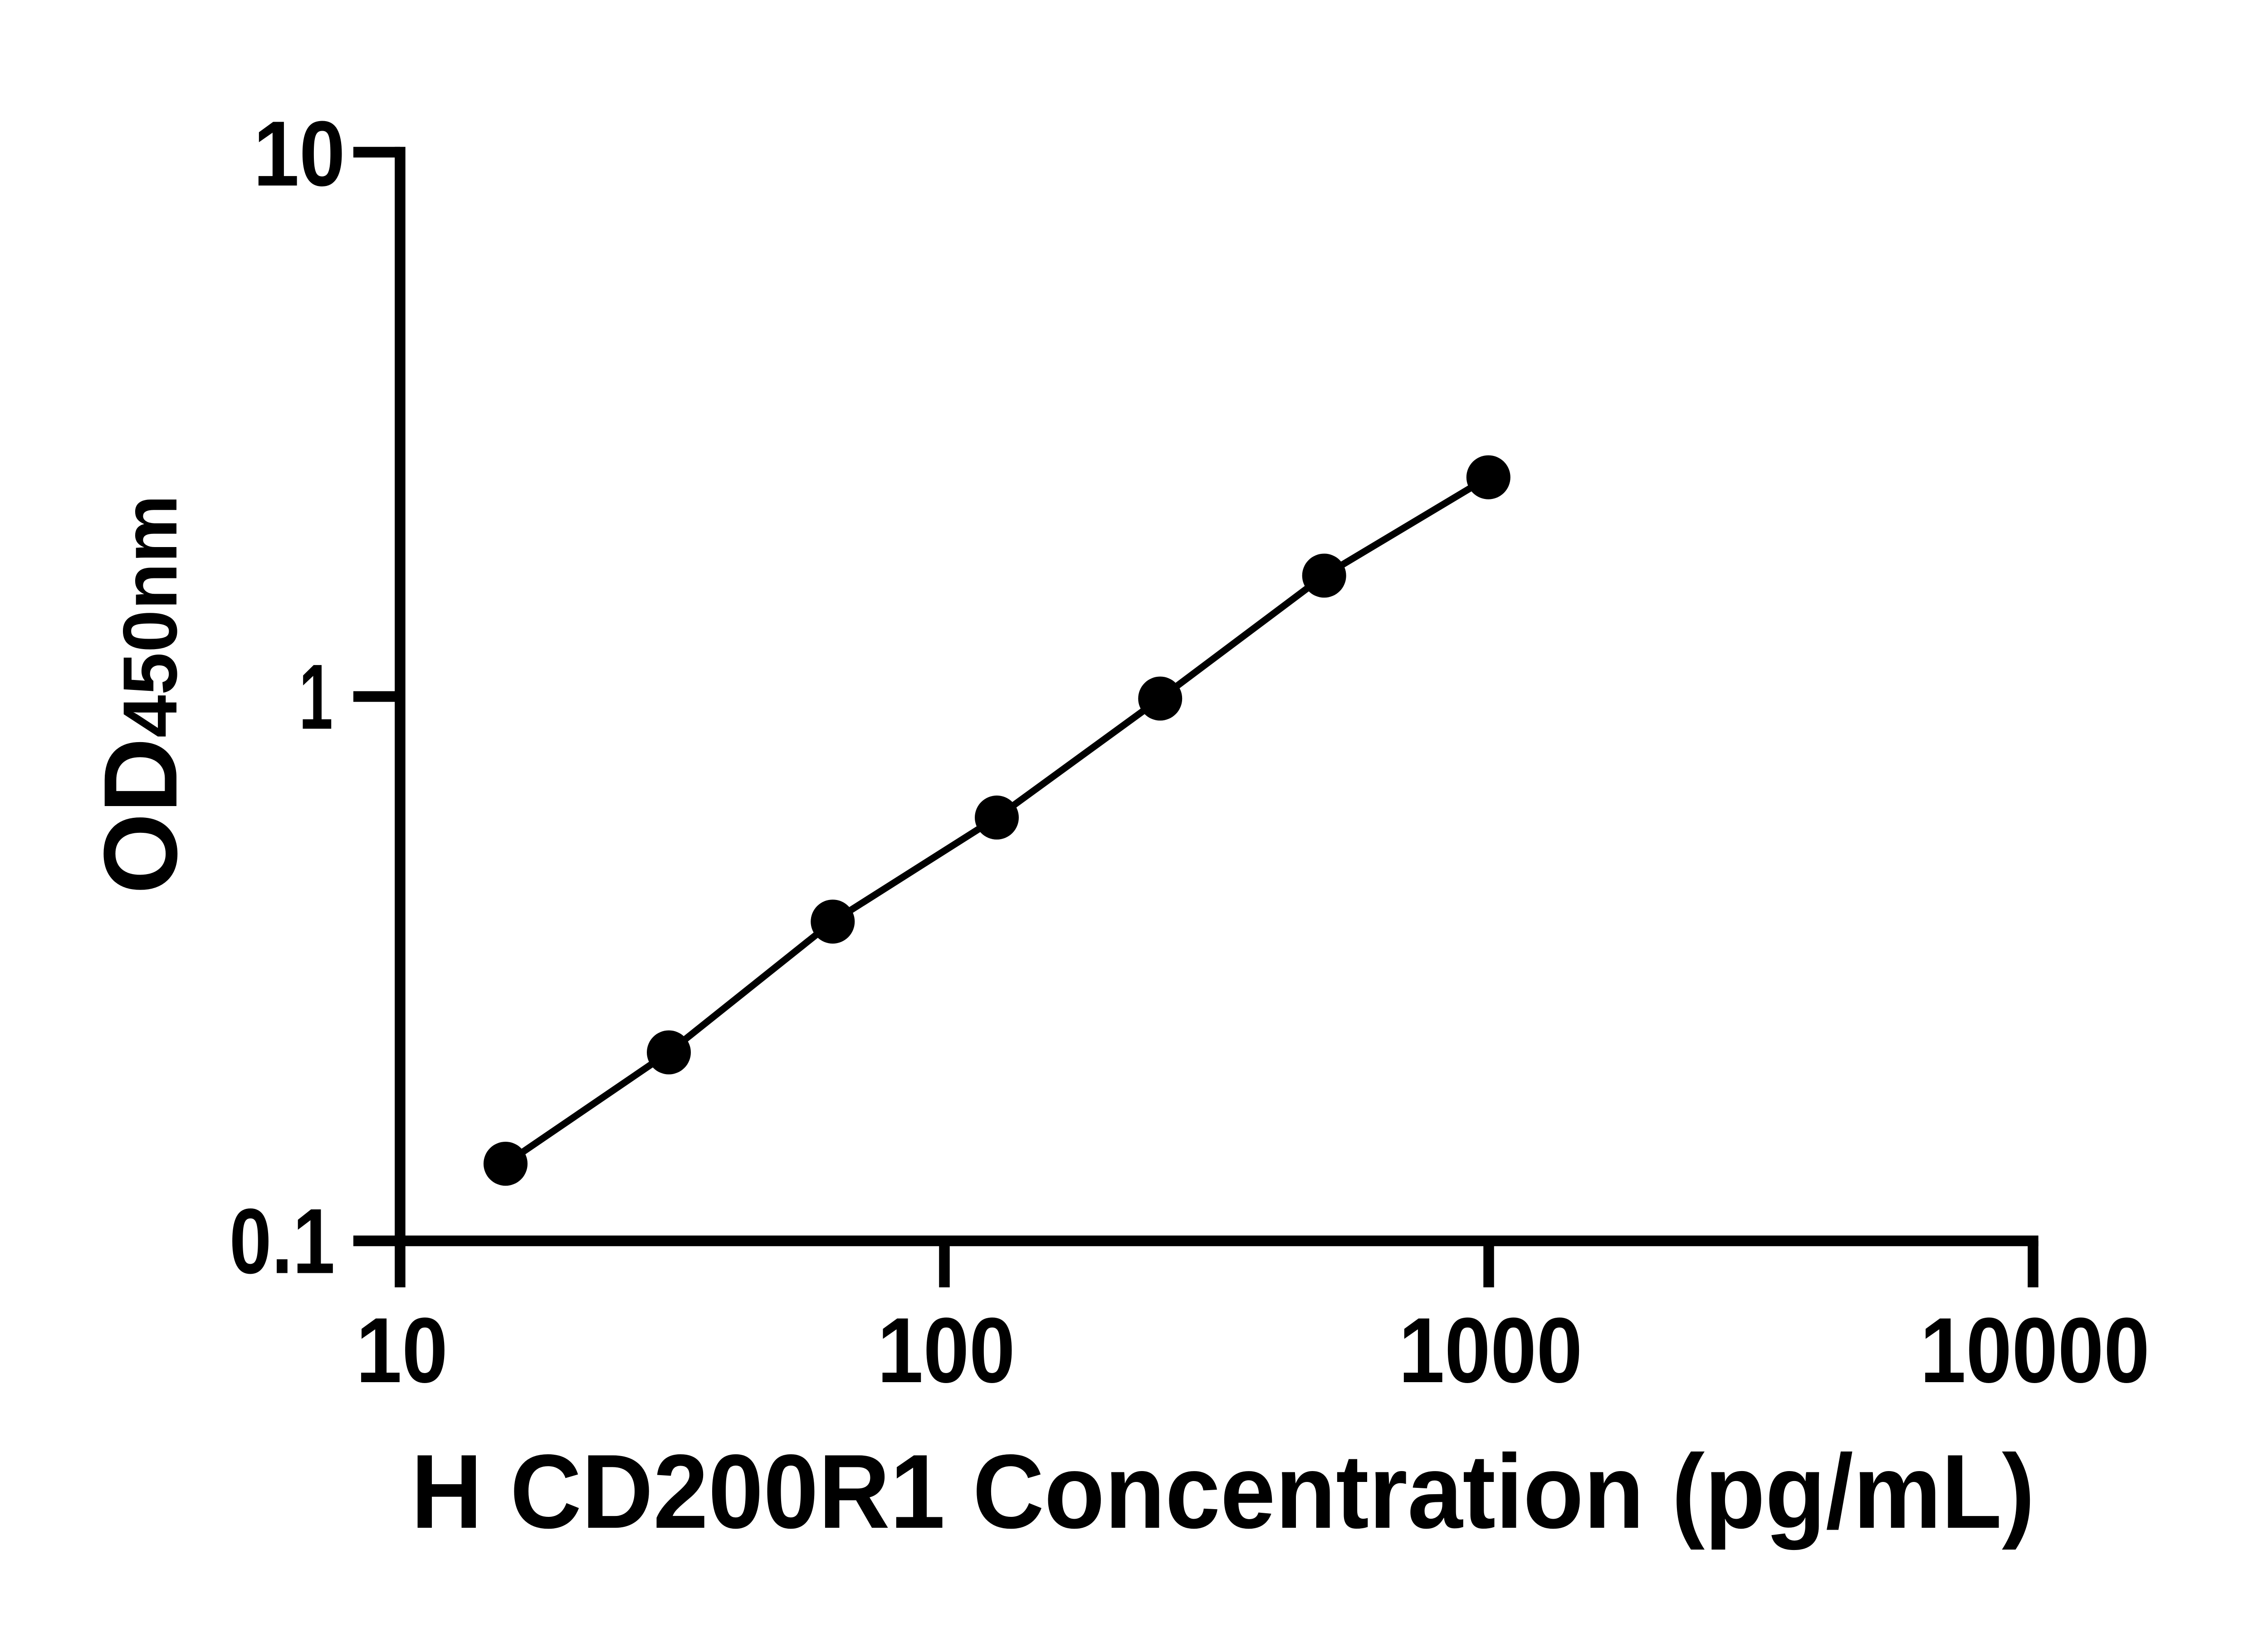 The height and width of the screenshot is (1633, 2268). Describe the element at coordinates (1223, 1491) in the screenshot. I see `svg-text:H CD200R1 Concentration (pg/mL: H CD200R1 Concentration (pg/mL)` at that location.